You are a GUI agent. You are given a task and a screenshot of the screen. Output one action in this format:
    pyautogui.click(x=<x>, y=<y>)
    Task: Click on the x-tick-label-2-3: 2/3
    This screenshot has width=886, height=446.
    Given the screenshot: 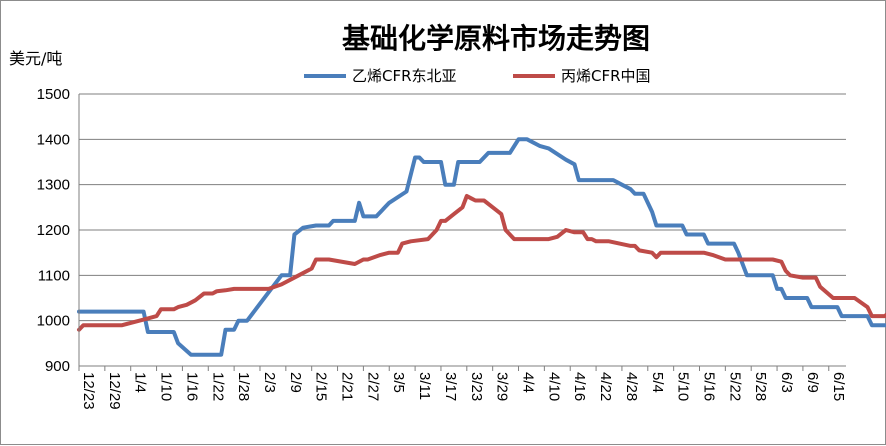 What is the action you would take?
    pyautogui.click(x=269, y=382)
    